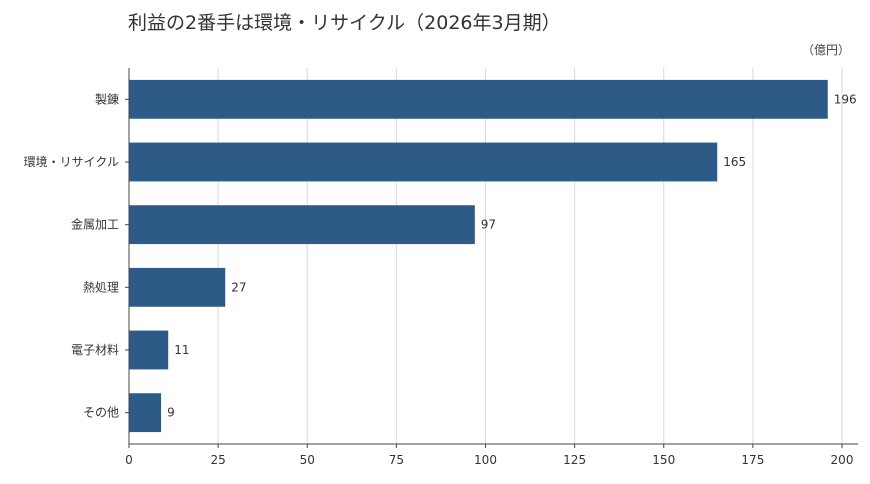  Describe the element at coordinates (238, 287) in the screenshot. I see `value-label: 27` at that location.